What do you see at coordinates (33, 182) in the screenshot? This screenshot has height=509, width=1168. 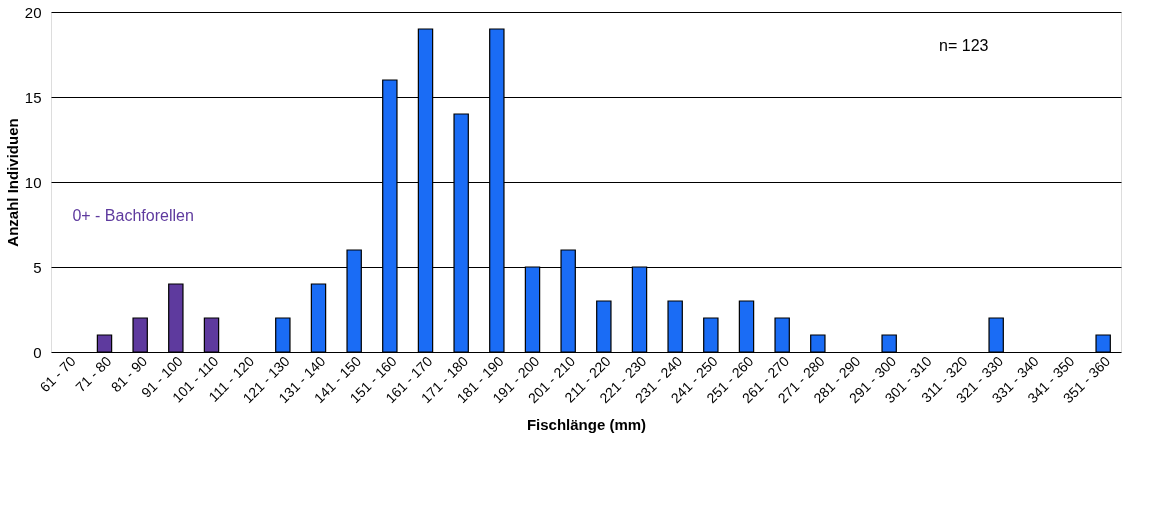 I see `y-tick-label: 10` at bounding box center [33, 182].